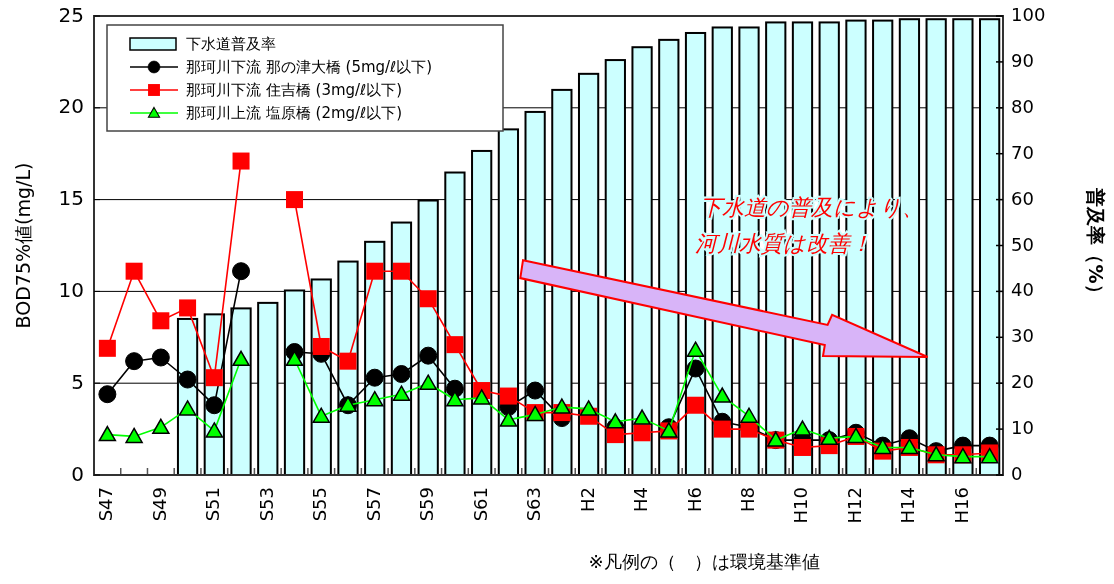 This screenshot has height=584, width=1114. Describe the element at coordinates (71, 106) in the screenshot. I see `y-tick-label: 20` at that location.